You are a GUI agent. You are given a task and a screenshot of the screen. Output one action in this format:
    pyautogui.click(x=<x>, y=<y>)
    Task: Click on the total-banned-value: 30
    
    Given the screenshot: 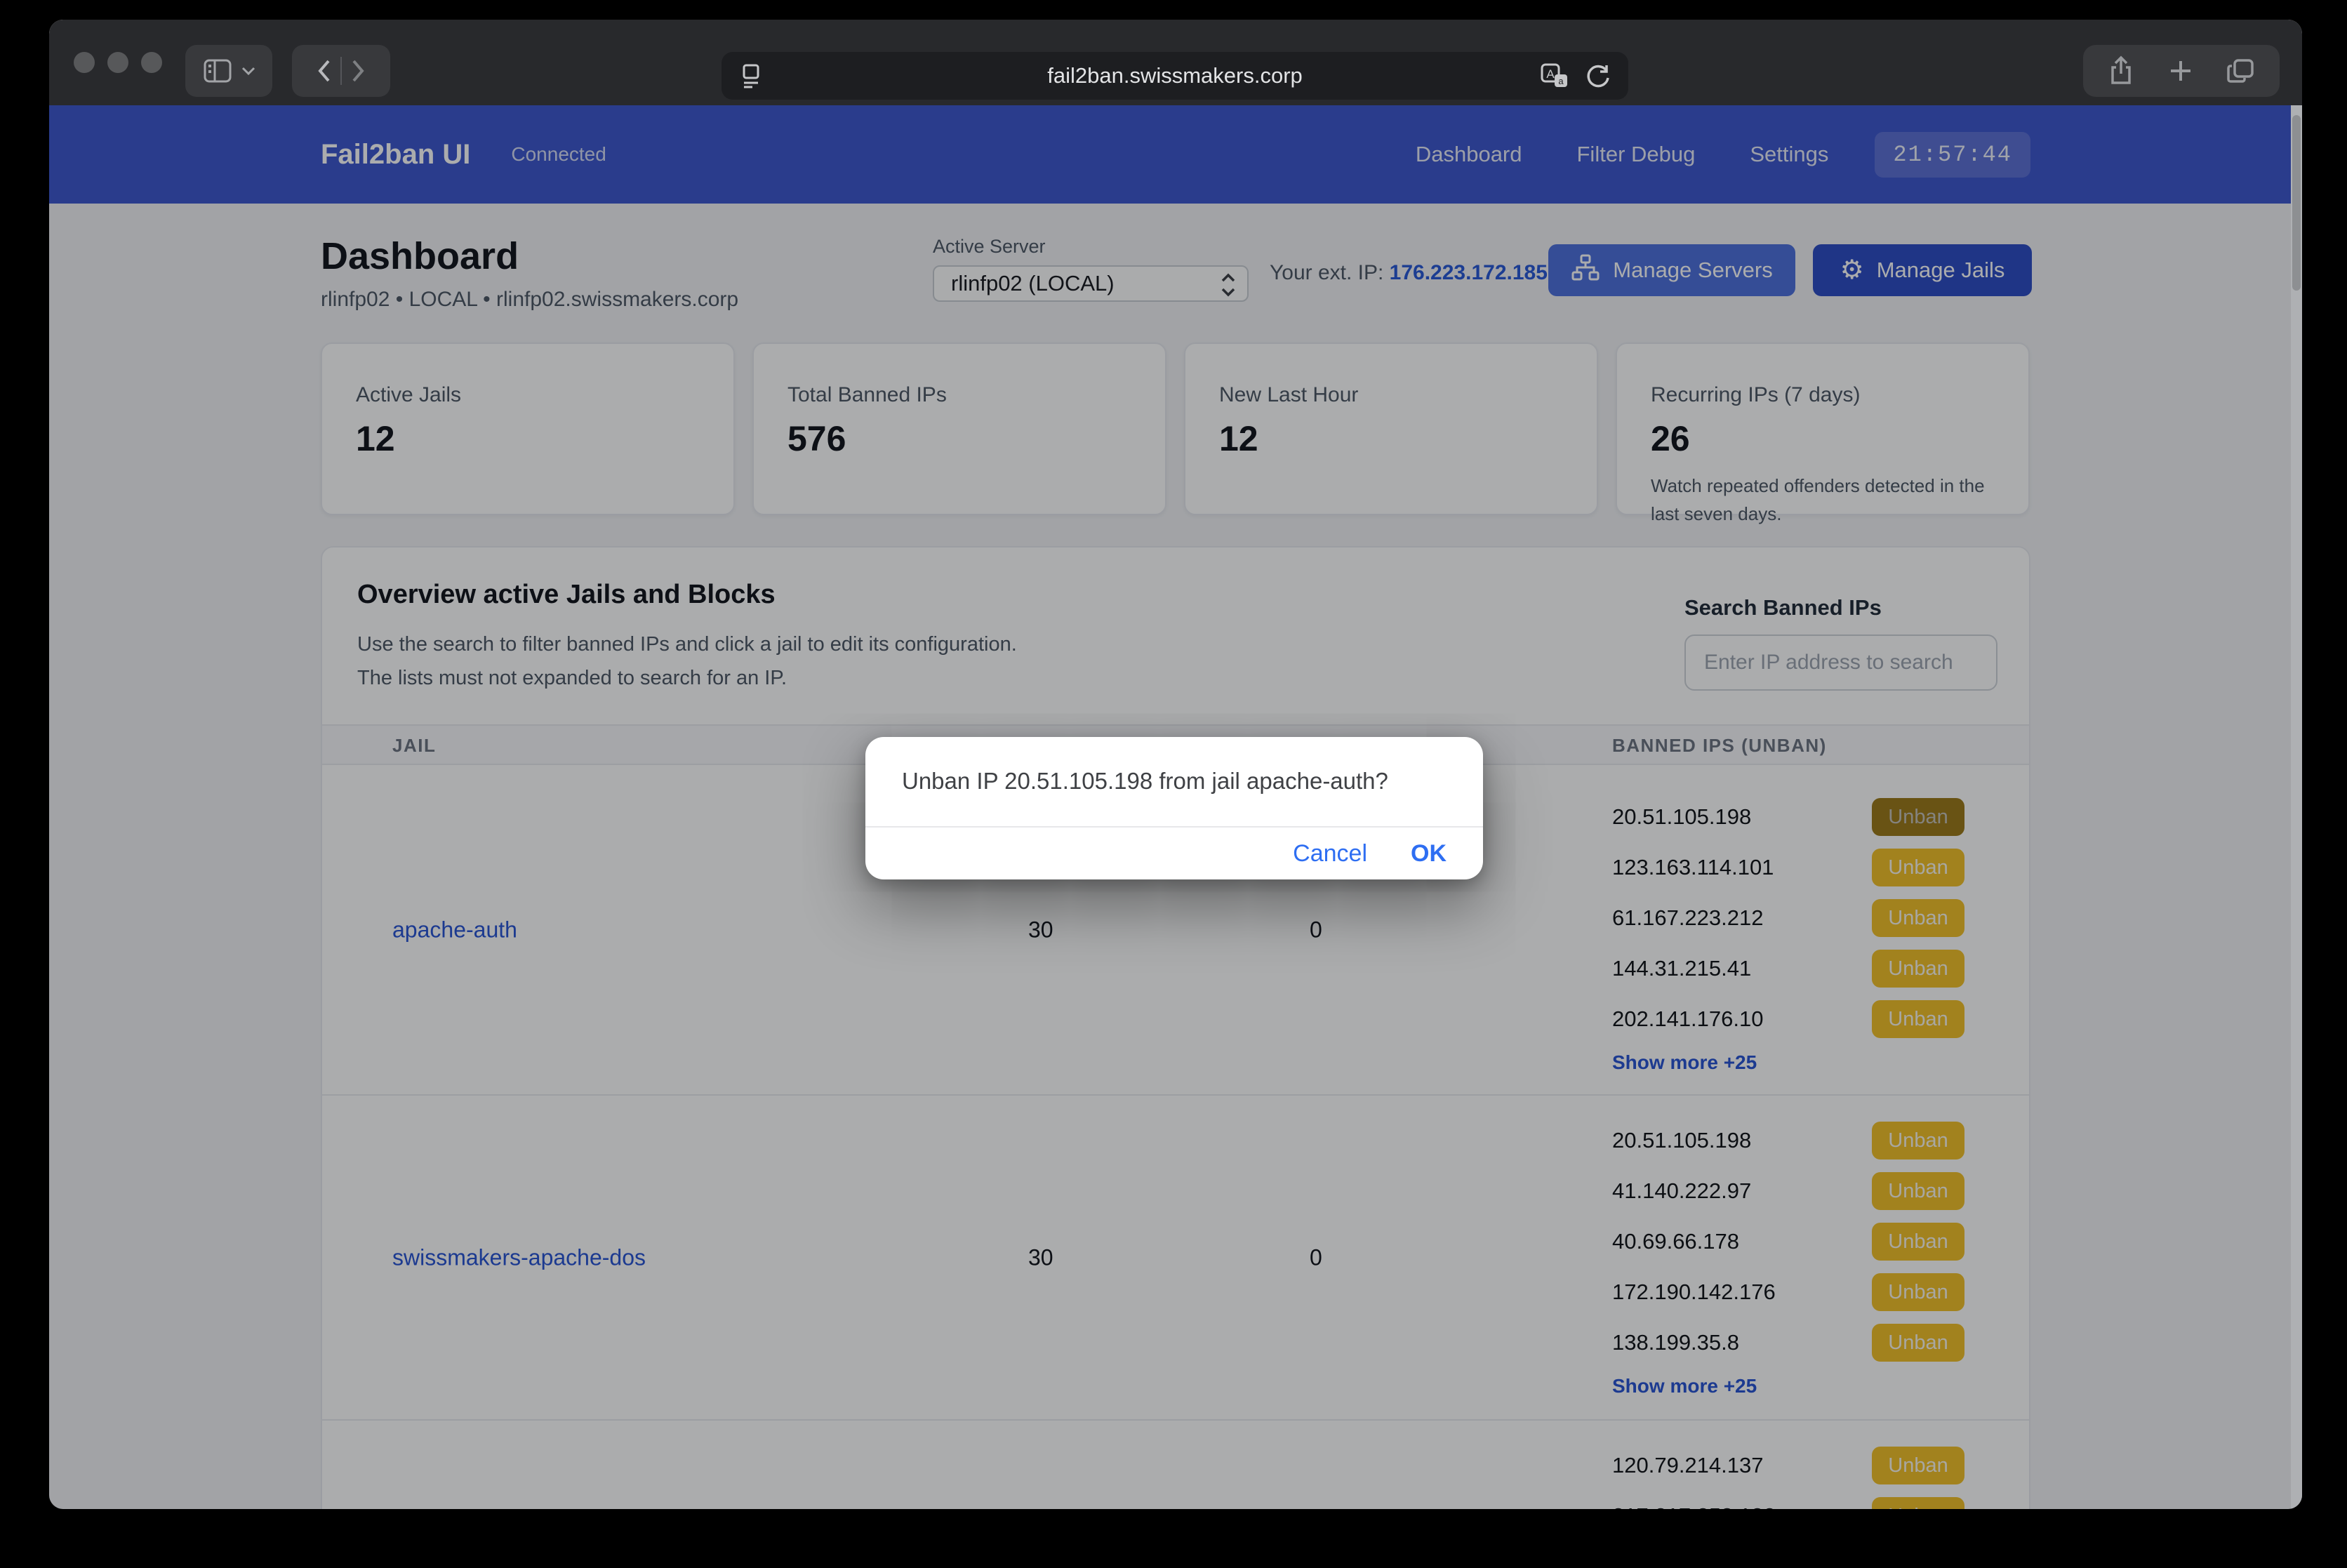 What is the action you would take?
    pyautogui.click(x=1040, y=929)
    